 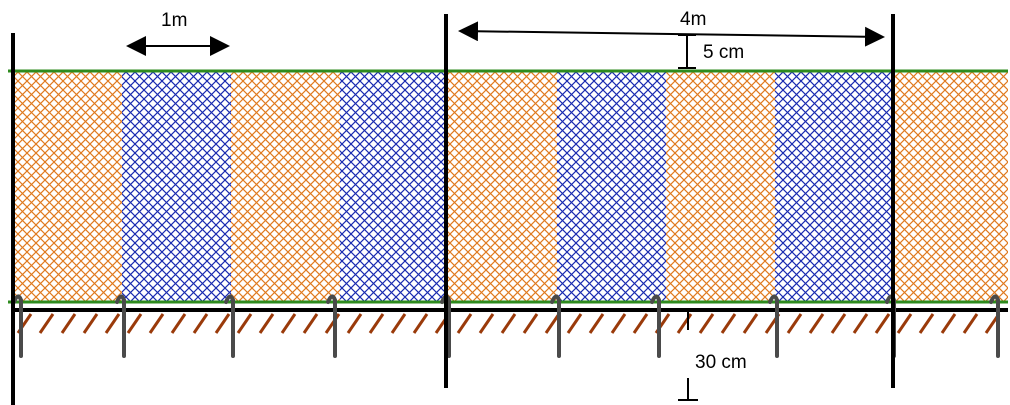 I want to click on post-spacing-label: 4m, so click(x=693, y=19).